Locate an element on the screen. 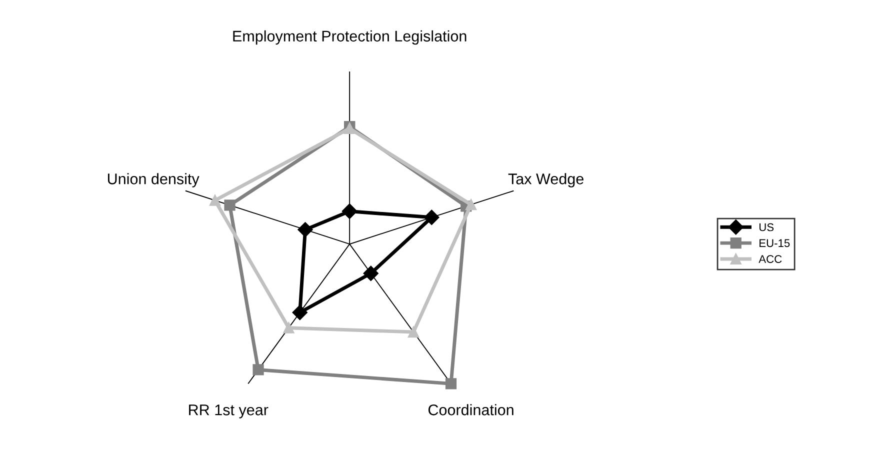 This screenshot has height=452, width=885. legend-label: ACC is located at coordinates (770, 259).